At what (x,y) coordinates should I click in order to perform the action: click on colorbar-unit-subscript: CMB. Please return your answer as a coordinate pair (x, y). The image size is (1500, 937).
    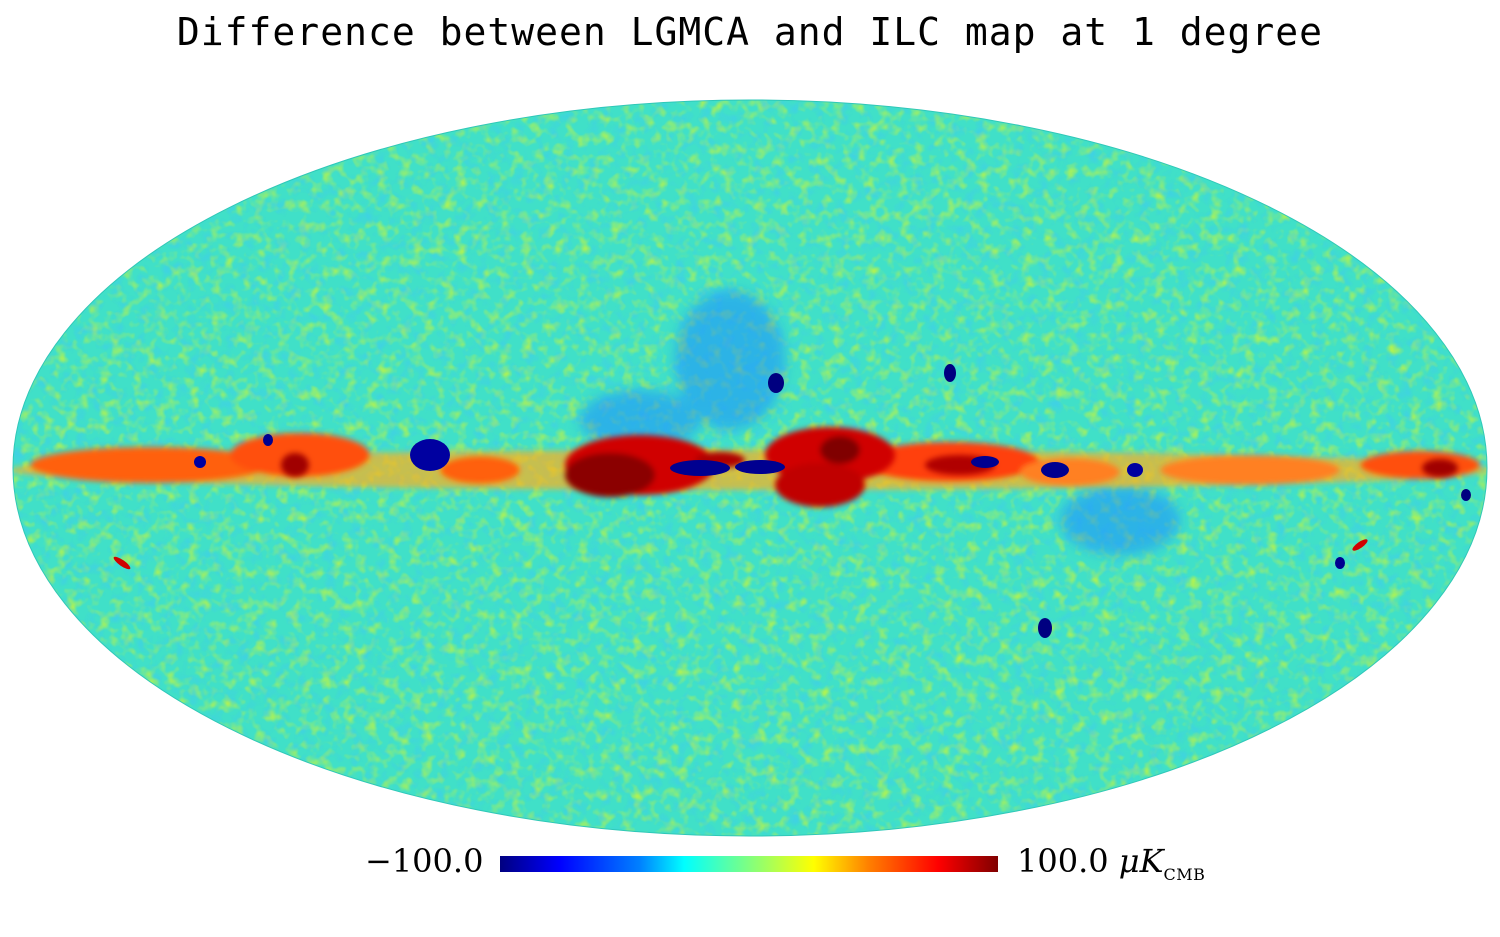
    Looking at the image, I should click on (1184, 874).